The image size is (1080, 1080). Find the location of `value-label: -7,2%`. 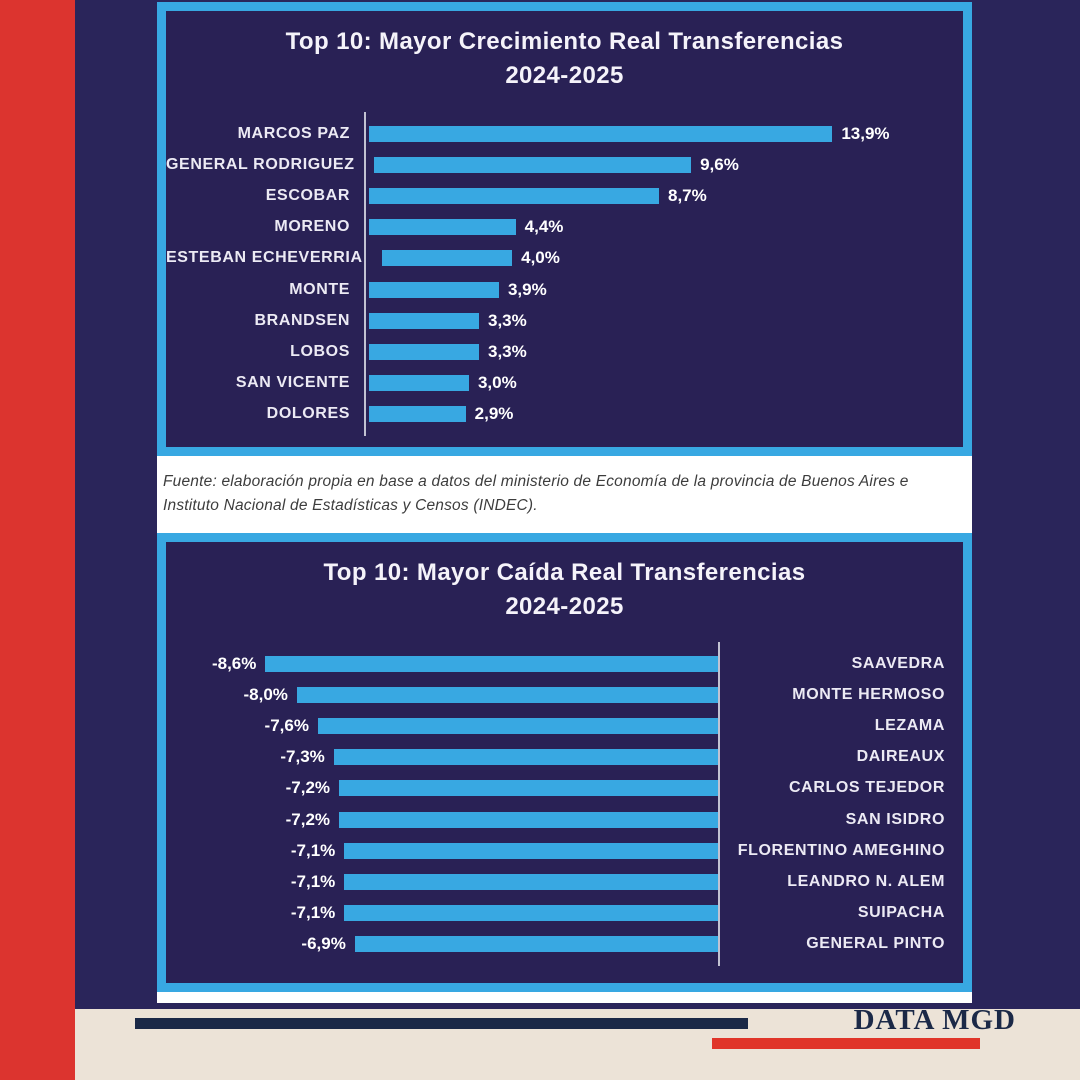

value-label: -7,2% is located at coordinates (308, 788).